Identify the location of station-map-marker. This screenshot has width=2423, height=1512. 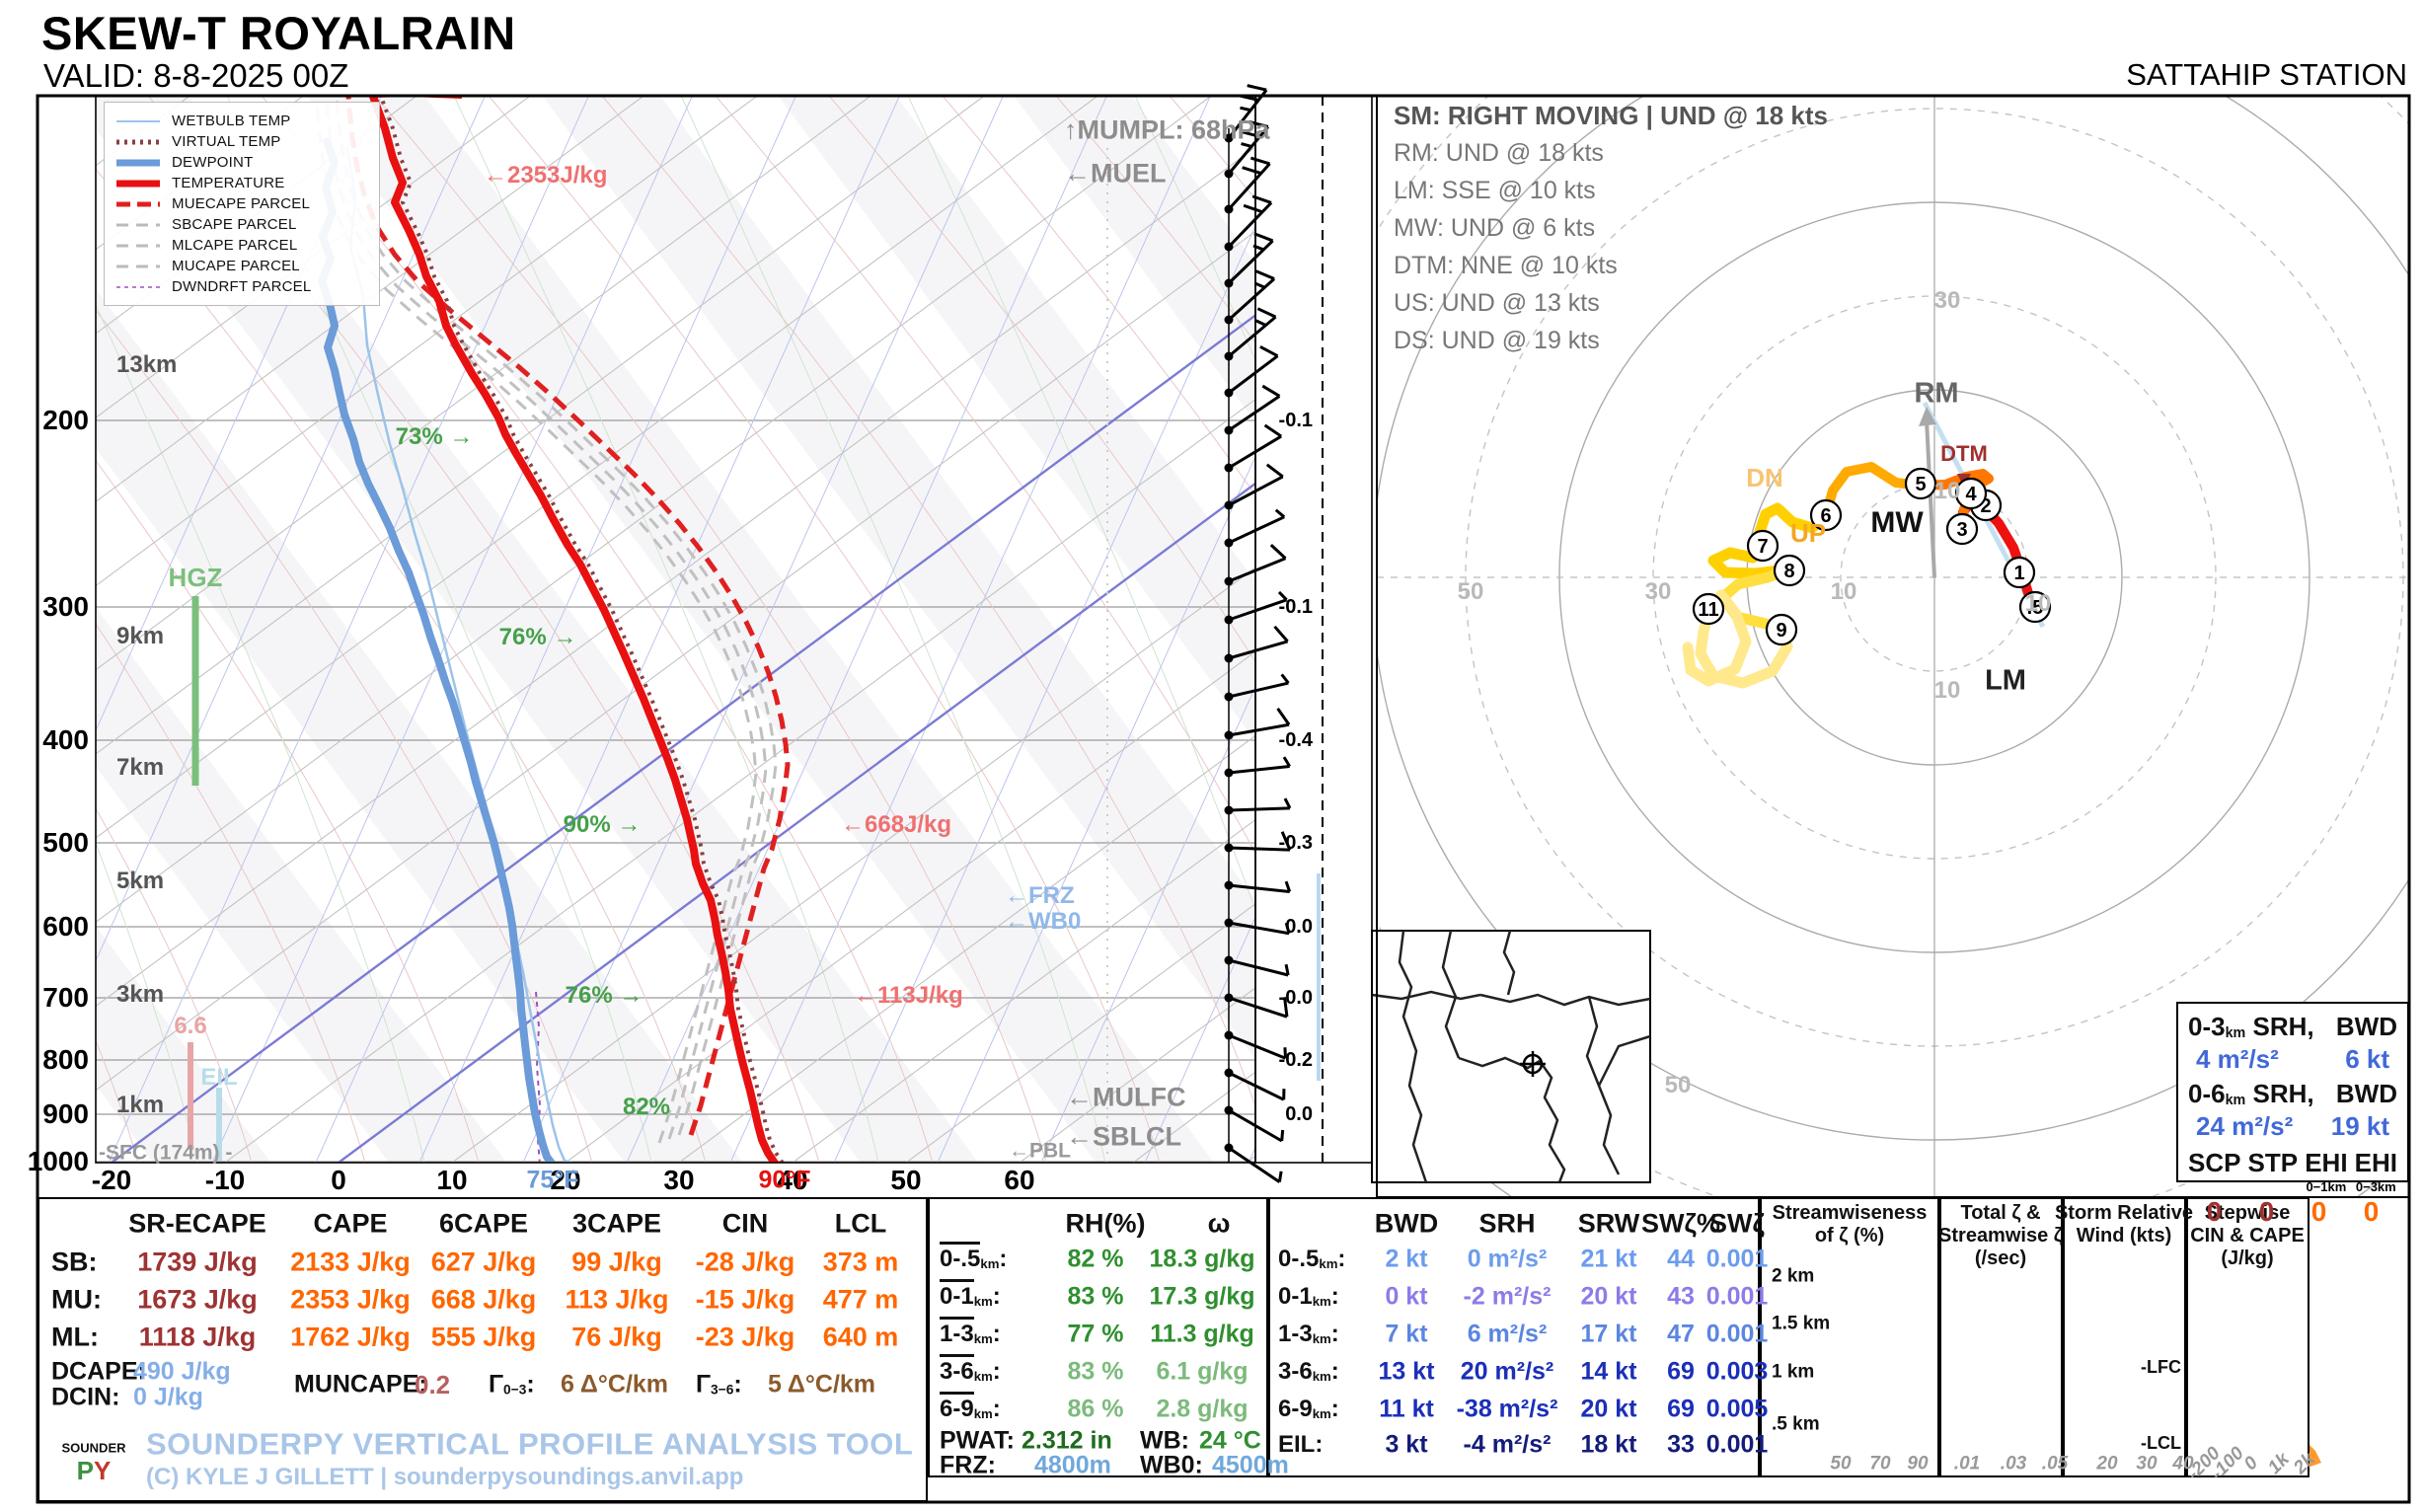
(1533, 1064).